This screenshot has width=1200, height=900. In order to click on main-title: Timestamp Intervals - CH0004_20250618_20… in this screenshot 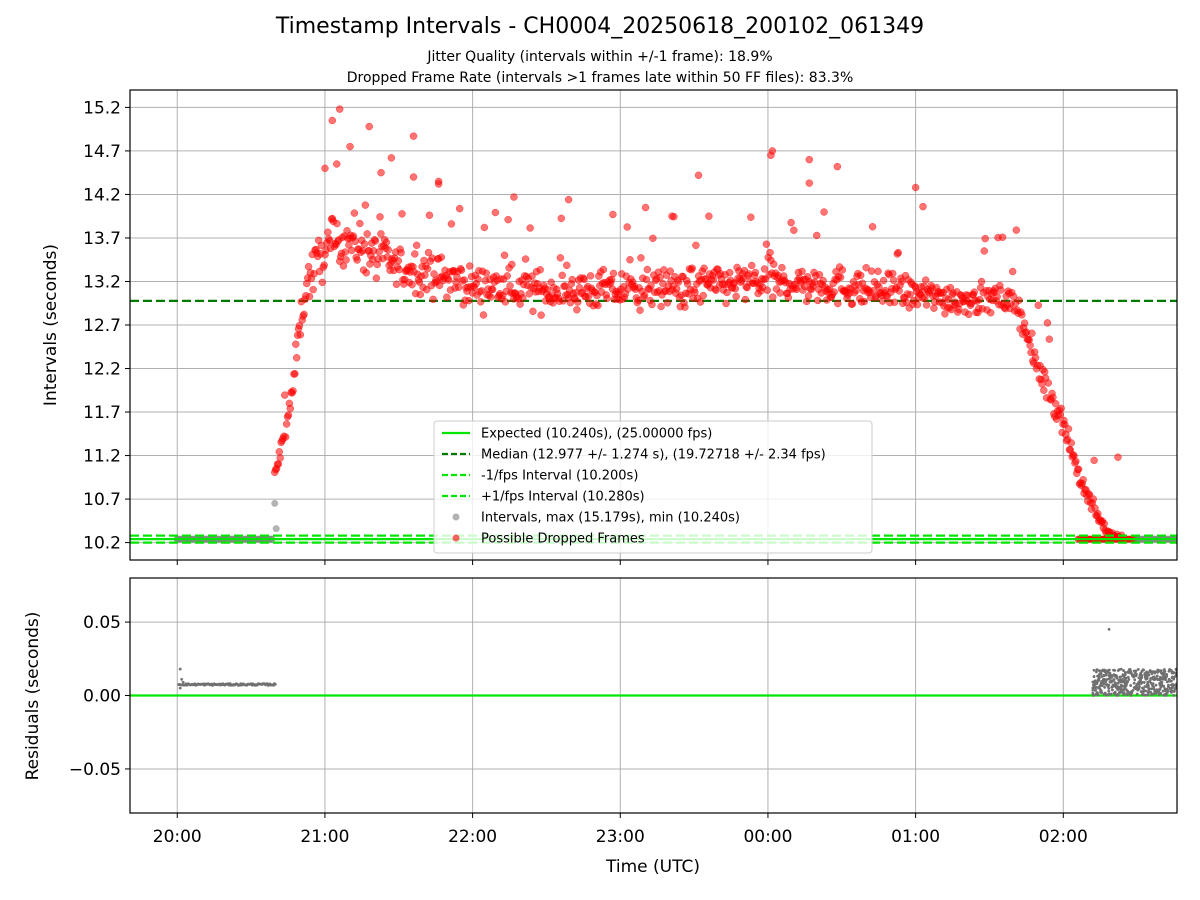, I will do `click(600, 26)`.